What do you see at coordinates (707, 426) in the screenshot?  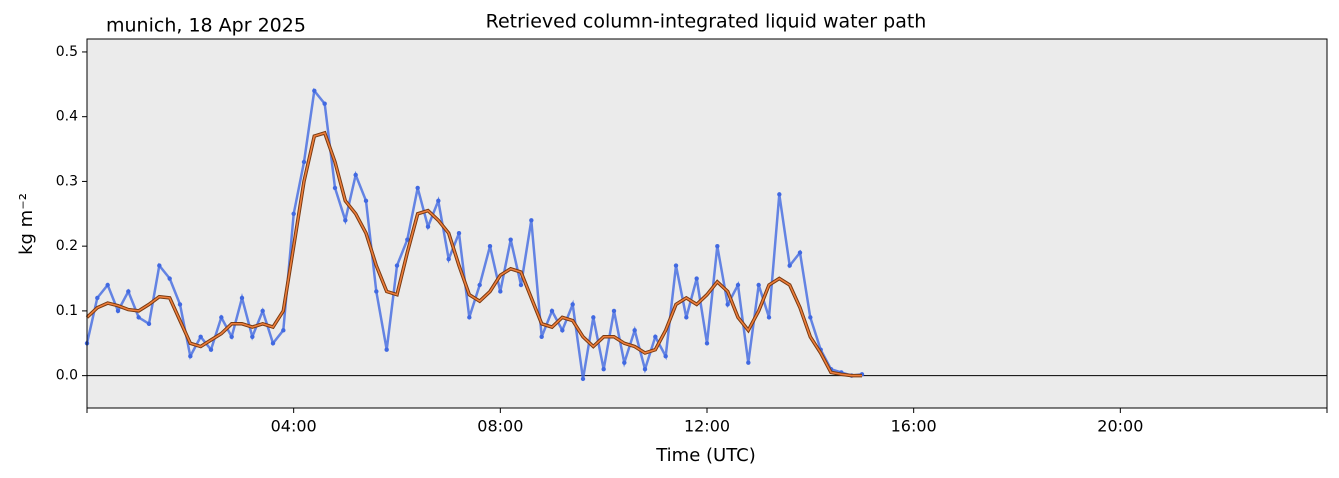 I see `x-tick-label: 12:00` at bounding box center [707, 426].